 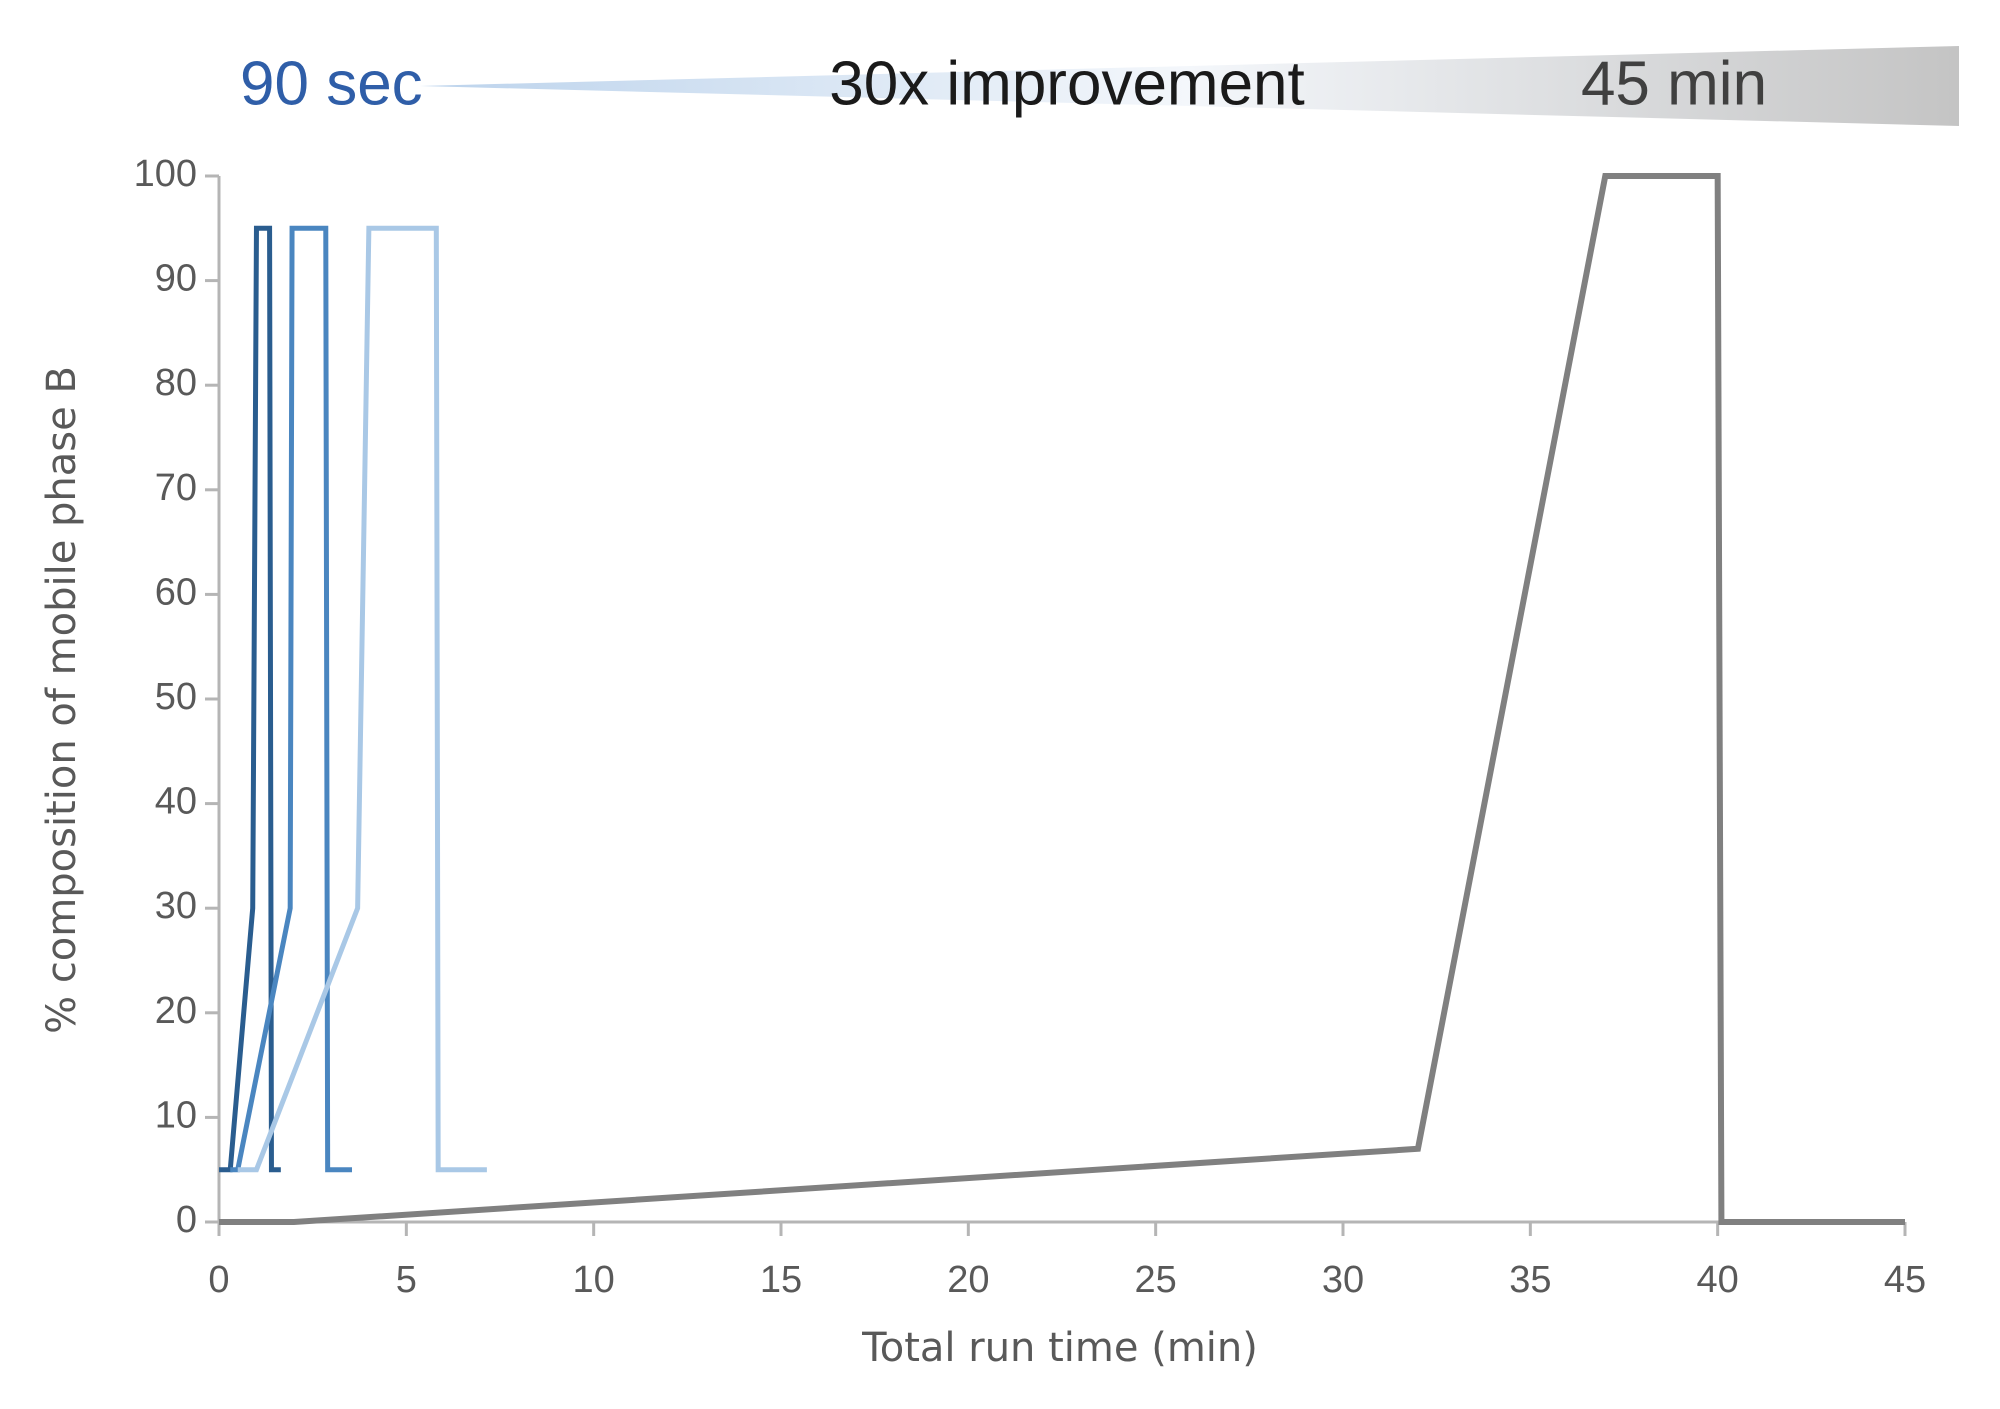 What do you see at coordinates (176, 802) in the screenshot?
I see `y-tick-label: 40` at bounding box center [176, 802].